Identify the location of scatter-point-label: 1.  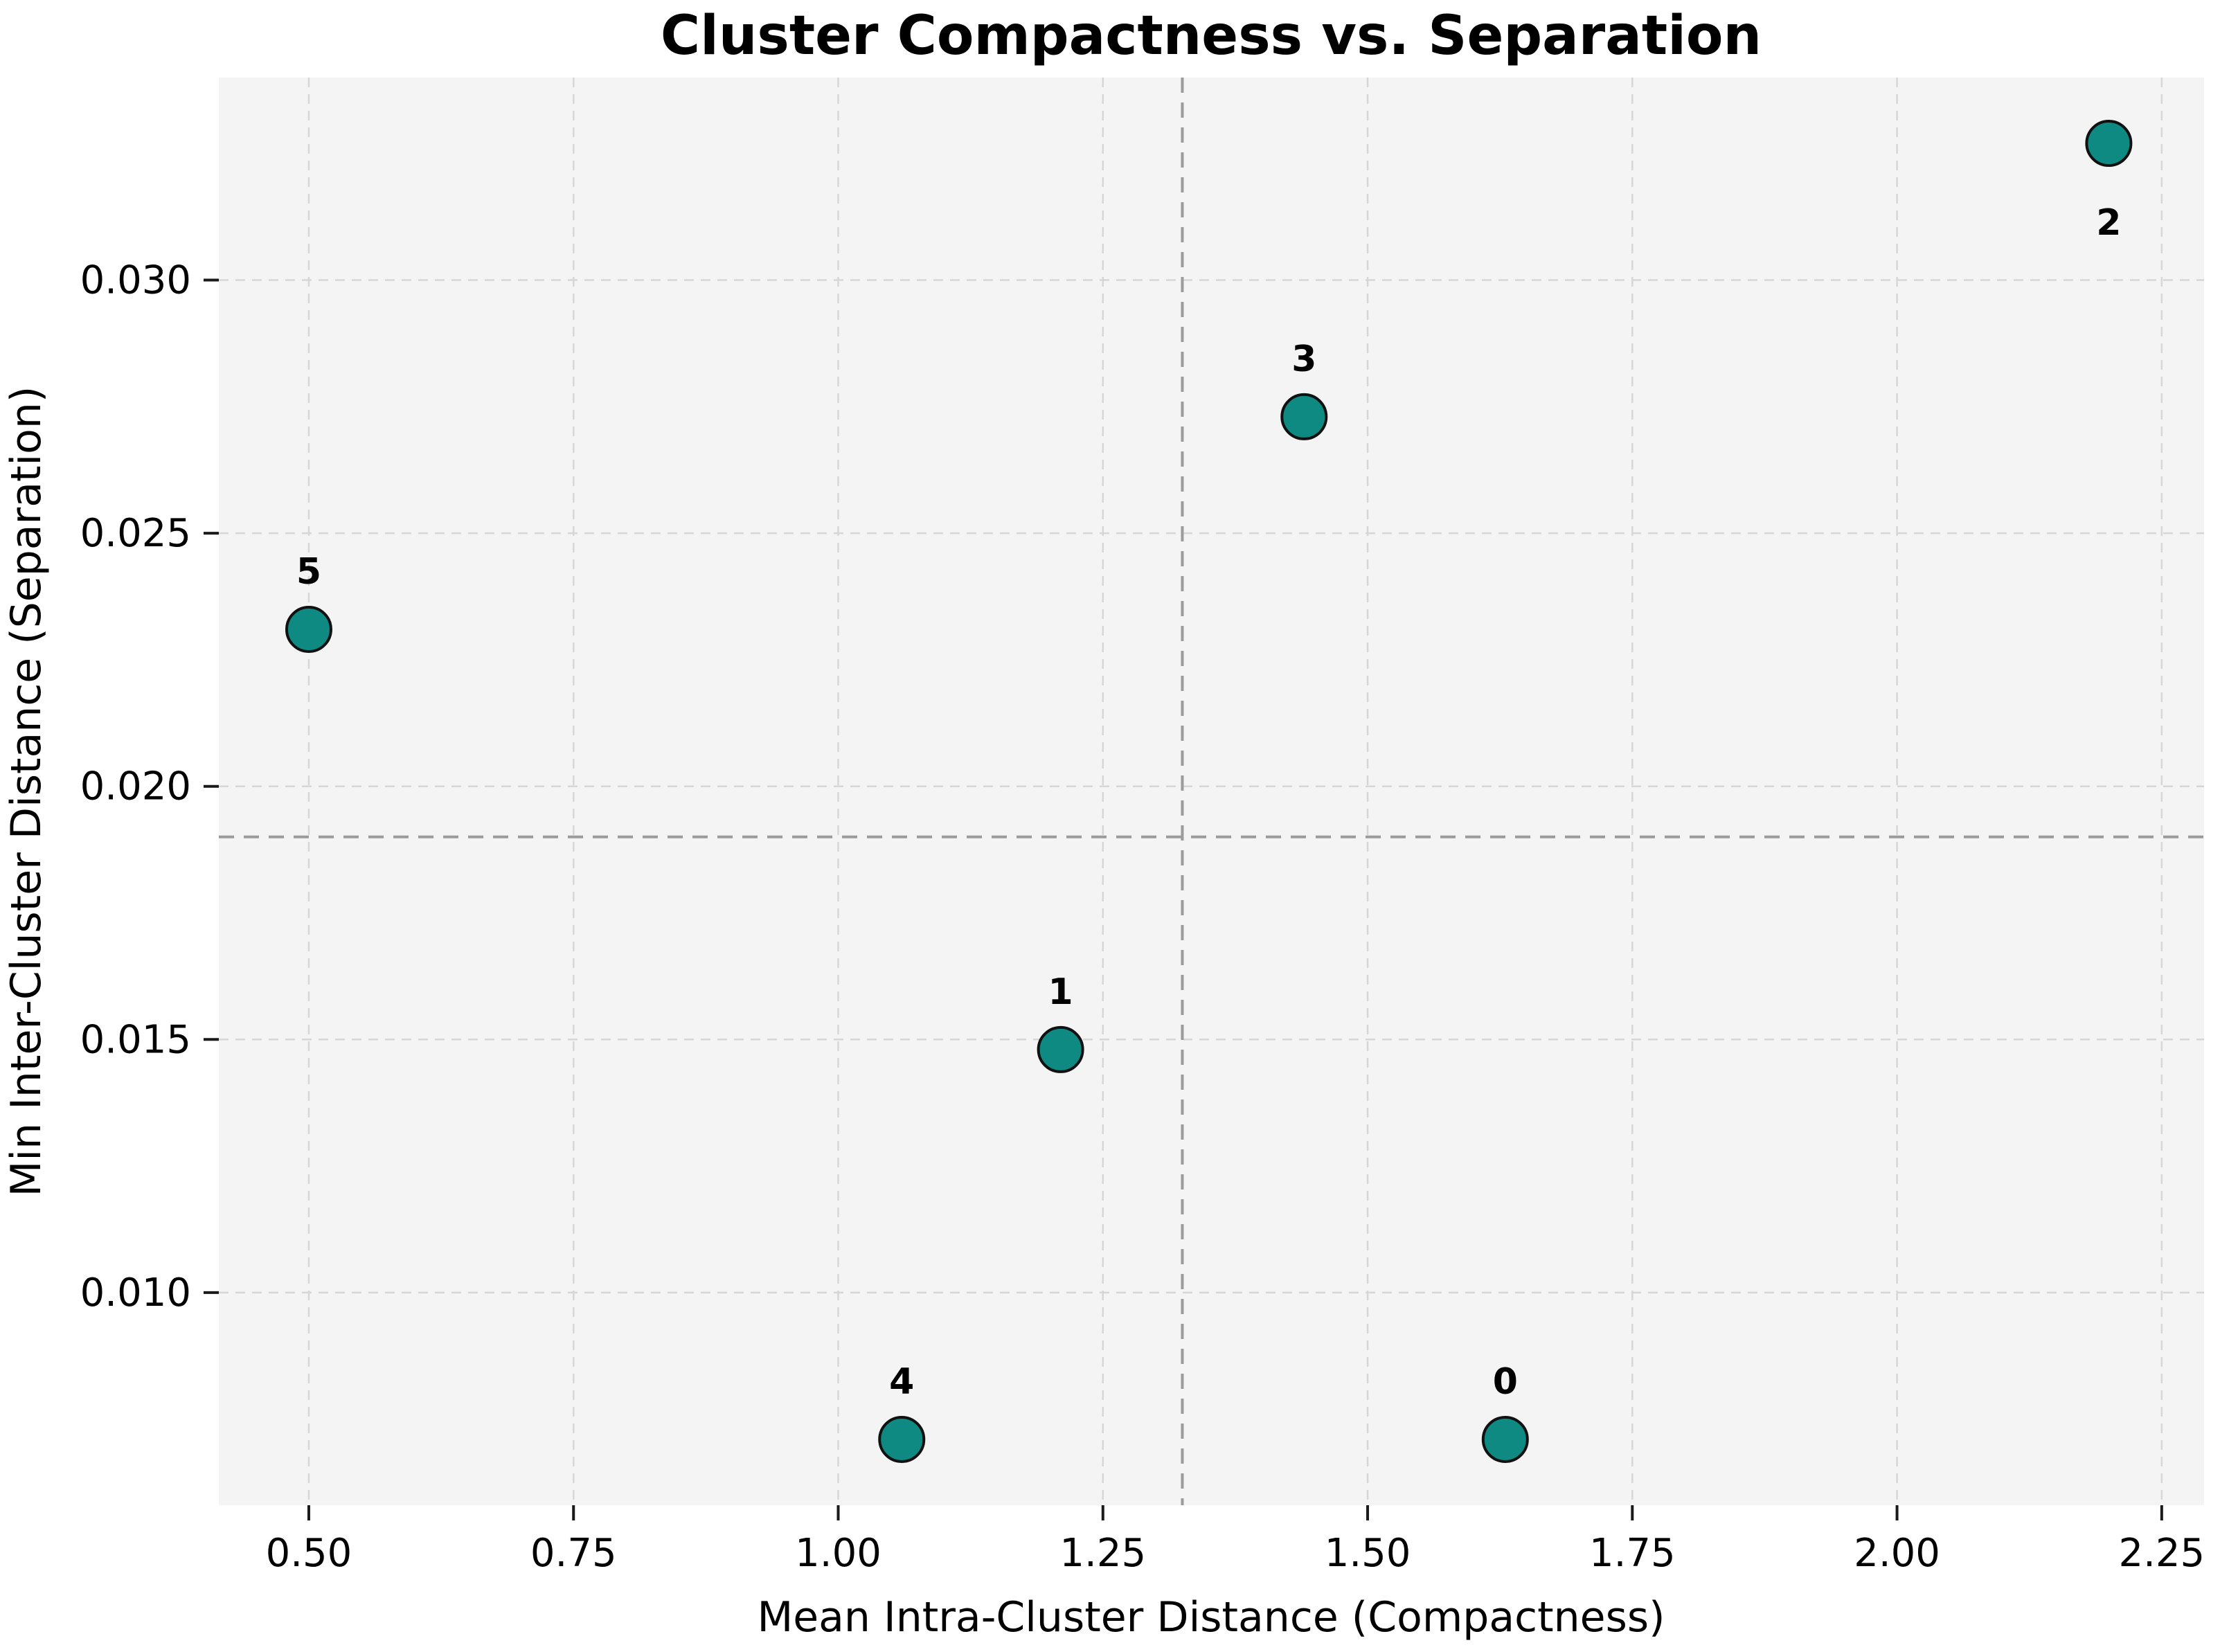
(1060, 992).